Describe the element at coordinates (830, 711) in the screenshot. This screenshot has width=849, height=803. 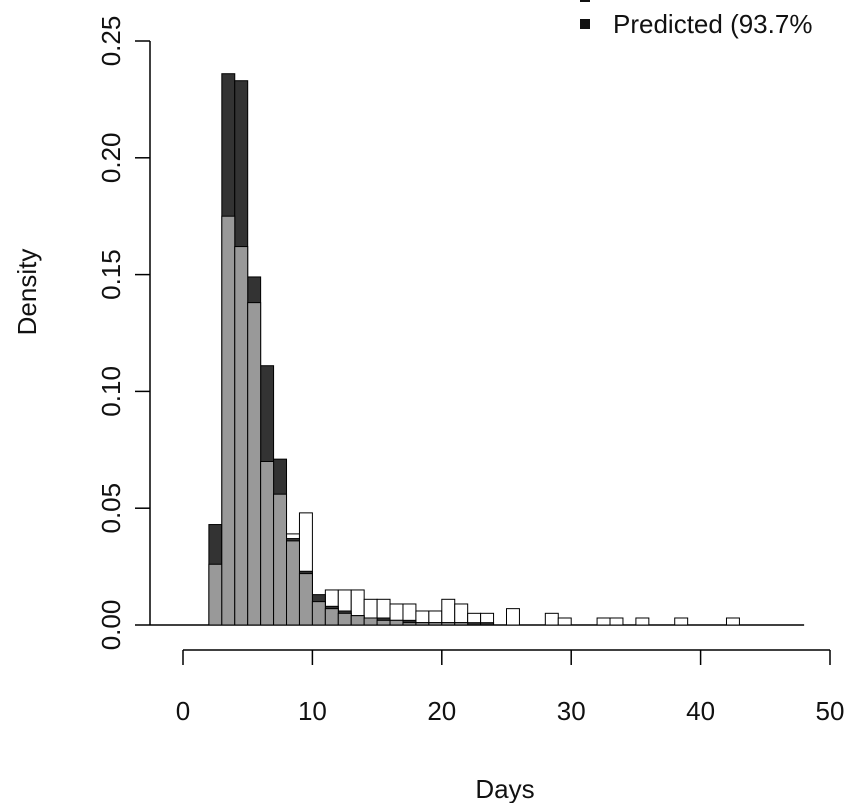
I see `x-tick-label: 50` at that location.